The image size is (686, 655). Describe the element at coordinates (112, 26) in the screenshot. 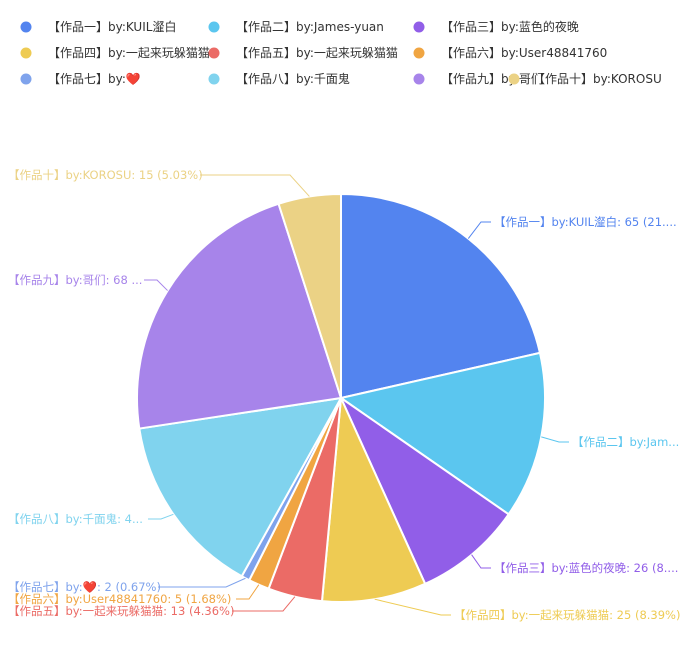

I see `legend-label: 【作品一】by:KUIL瀣白` at that location.